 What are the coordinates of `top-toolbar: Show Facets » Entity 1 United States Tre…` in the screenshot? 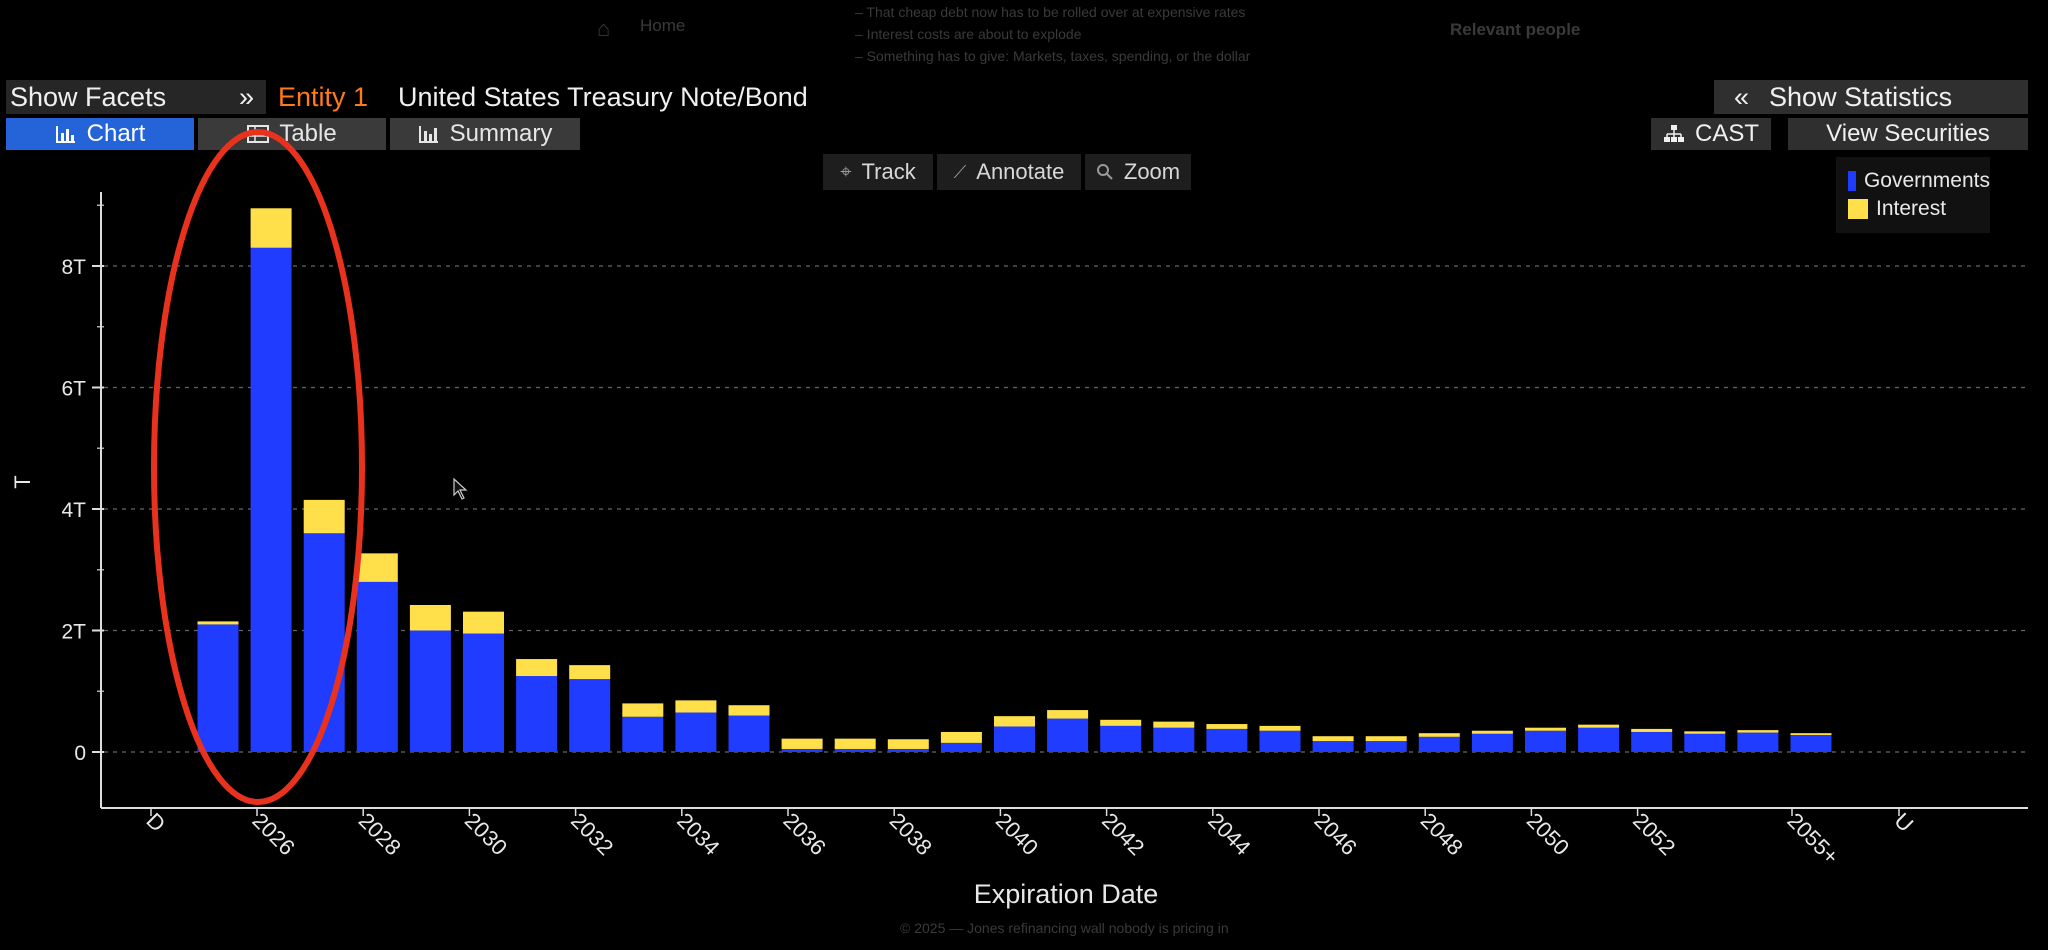 It's located at (407, 97).